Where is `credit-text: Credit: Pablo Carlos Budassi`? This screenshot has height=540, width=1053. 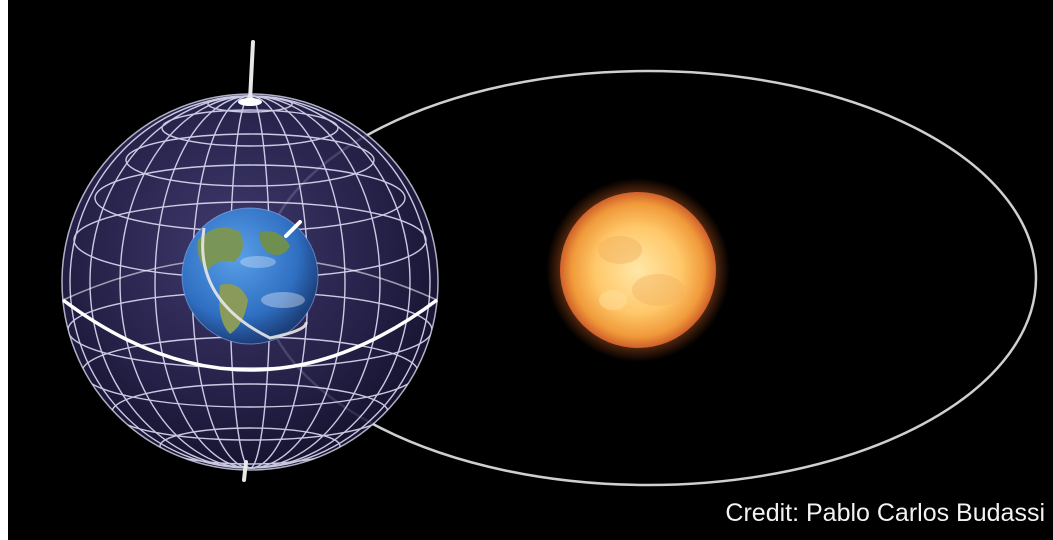
credit-text: Credit: Pablo Carlos Budassi is located at coordinates (885, 513).